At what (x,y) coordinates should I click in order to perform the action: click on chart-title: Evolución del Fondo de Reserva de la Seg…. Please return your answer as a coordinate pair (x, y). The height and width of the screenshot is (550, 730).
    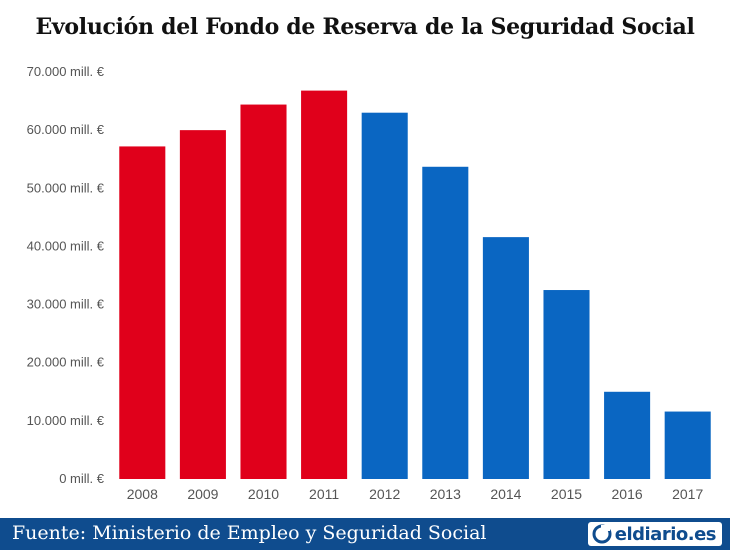
    Looking at the image, I should click on (365, 27).